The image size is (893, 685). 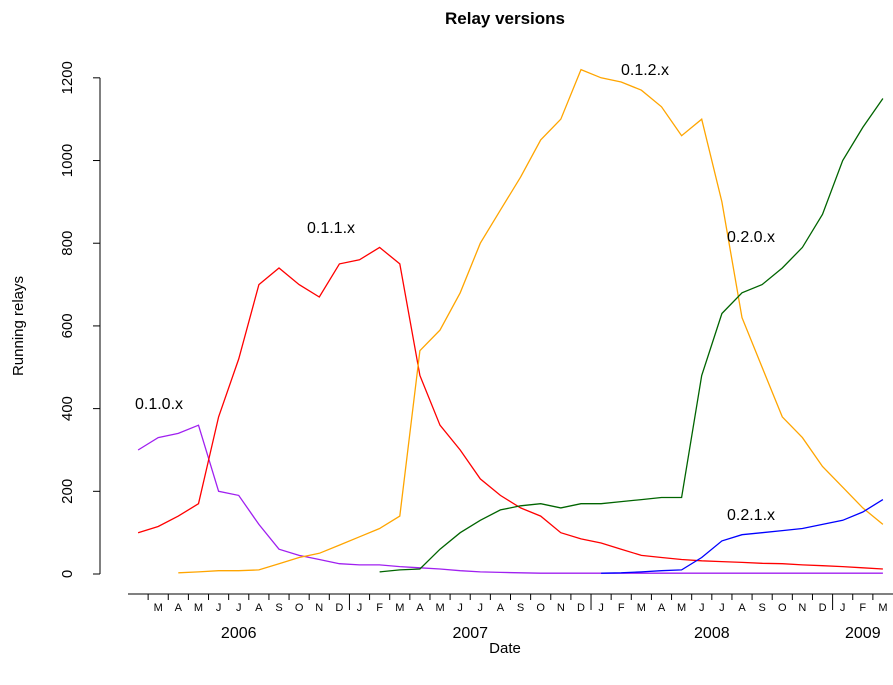 I want to click on year-label: 2009, so click(x=863, y=633).